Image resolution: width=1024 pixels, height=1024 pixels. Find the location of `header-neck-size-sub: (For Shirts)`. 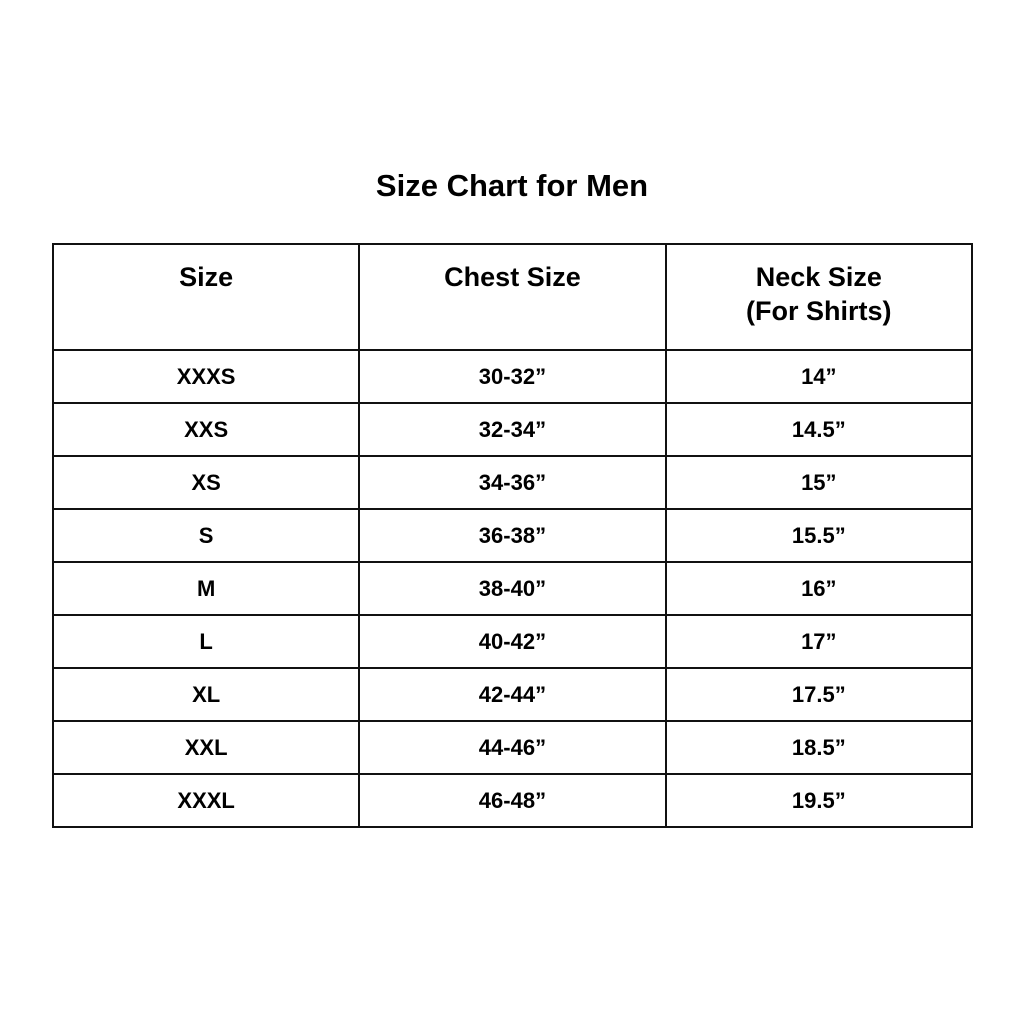

header-neck-size-sub: (For Shirts) is located at coordinates (819, 311).